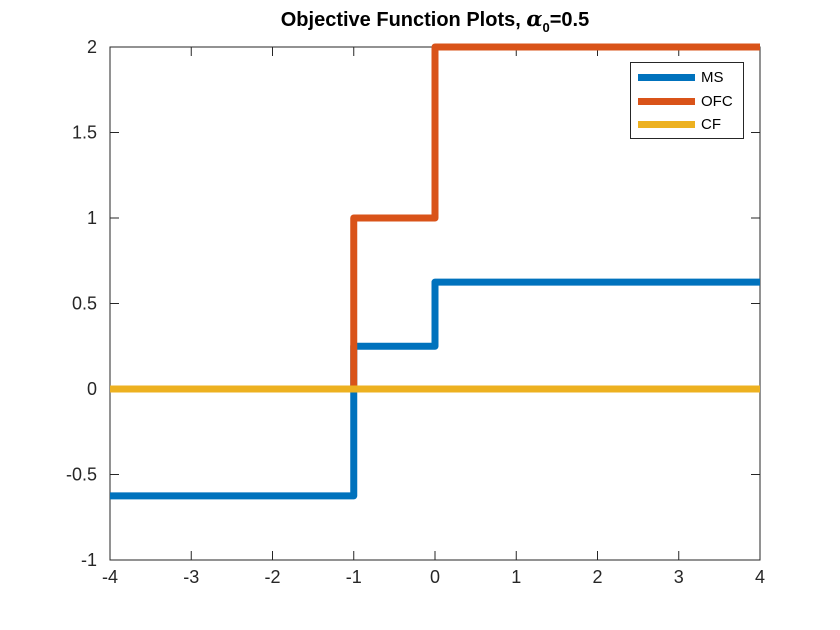  What do you see at coordinates (711, 125) in the screenshot?
I see `legend-label-cf: CF` at bounding box center [711, 125].